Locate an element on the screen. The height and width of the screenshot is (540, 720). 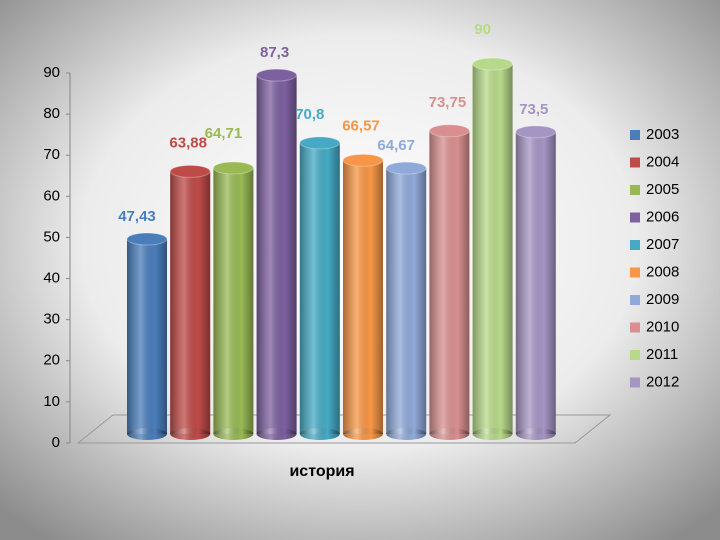
legend-label: 2004 is located at coordinates (662, 161).